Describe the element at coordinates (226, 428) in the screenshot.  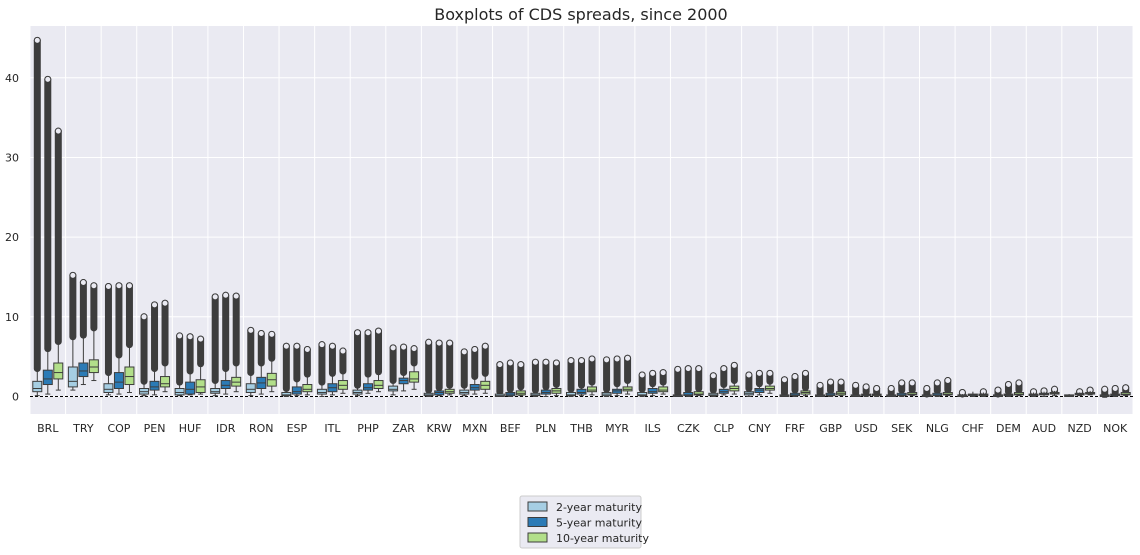
I see `x-tick-label-idr: IDR` at that location.